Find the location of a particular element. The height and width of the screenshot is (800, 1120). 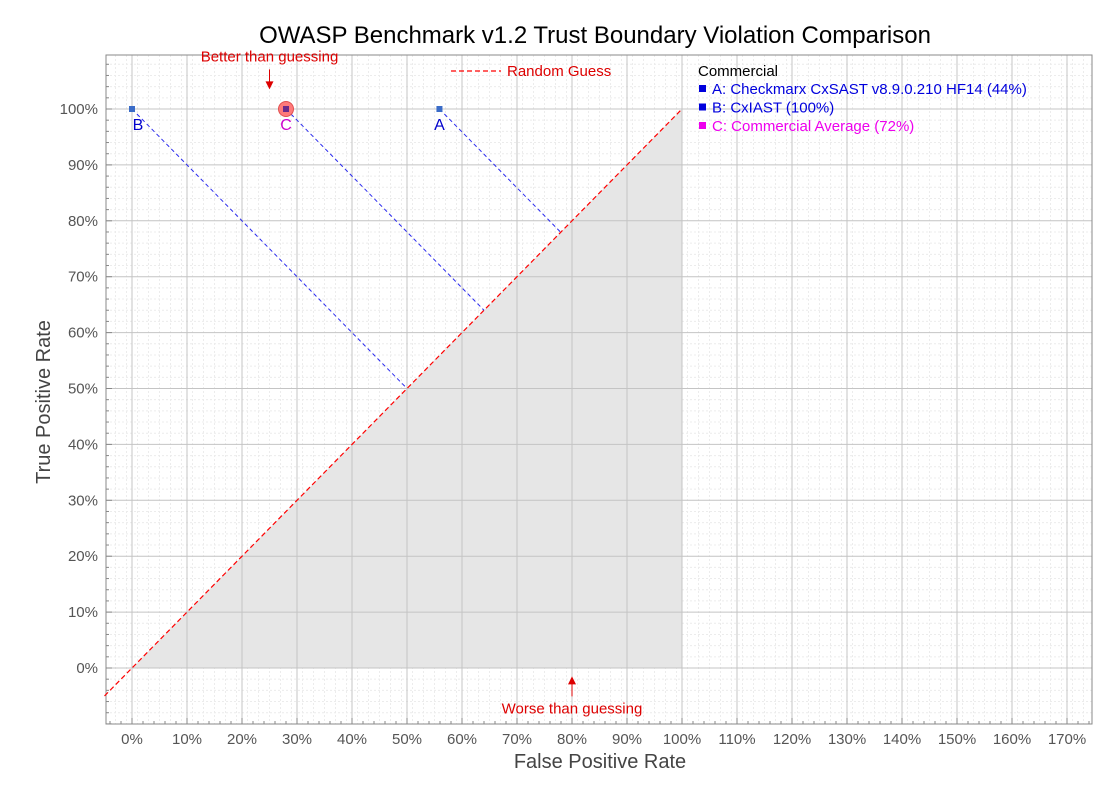

data-point-label: A is located at coordinates (439, 125).